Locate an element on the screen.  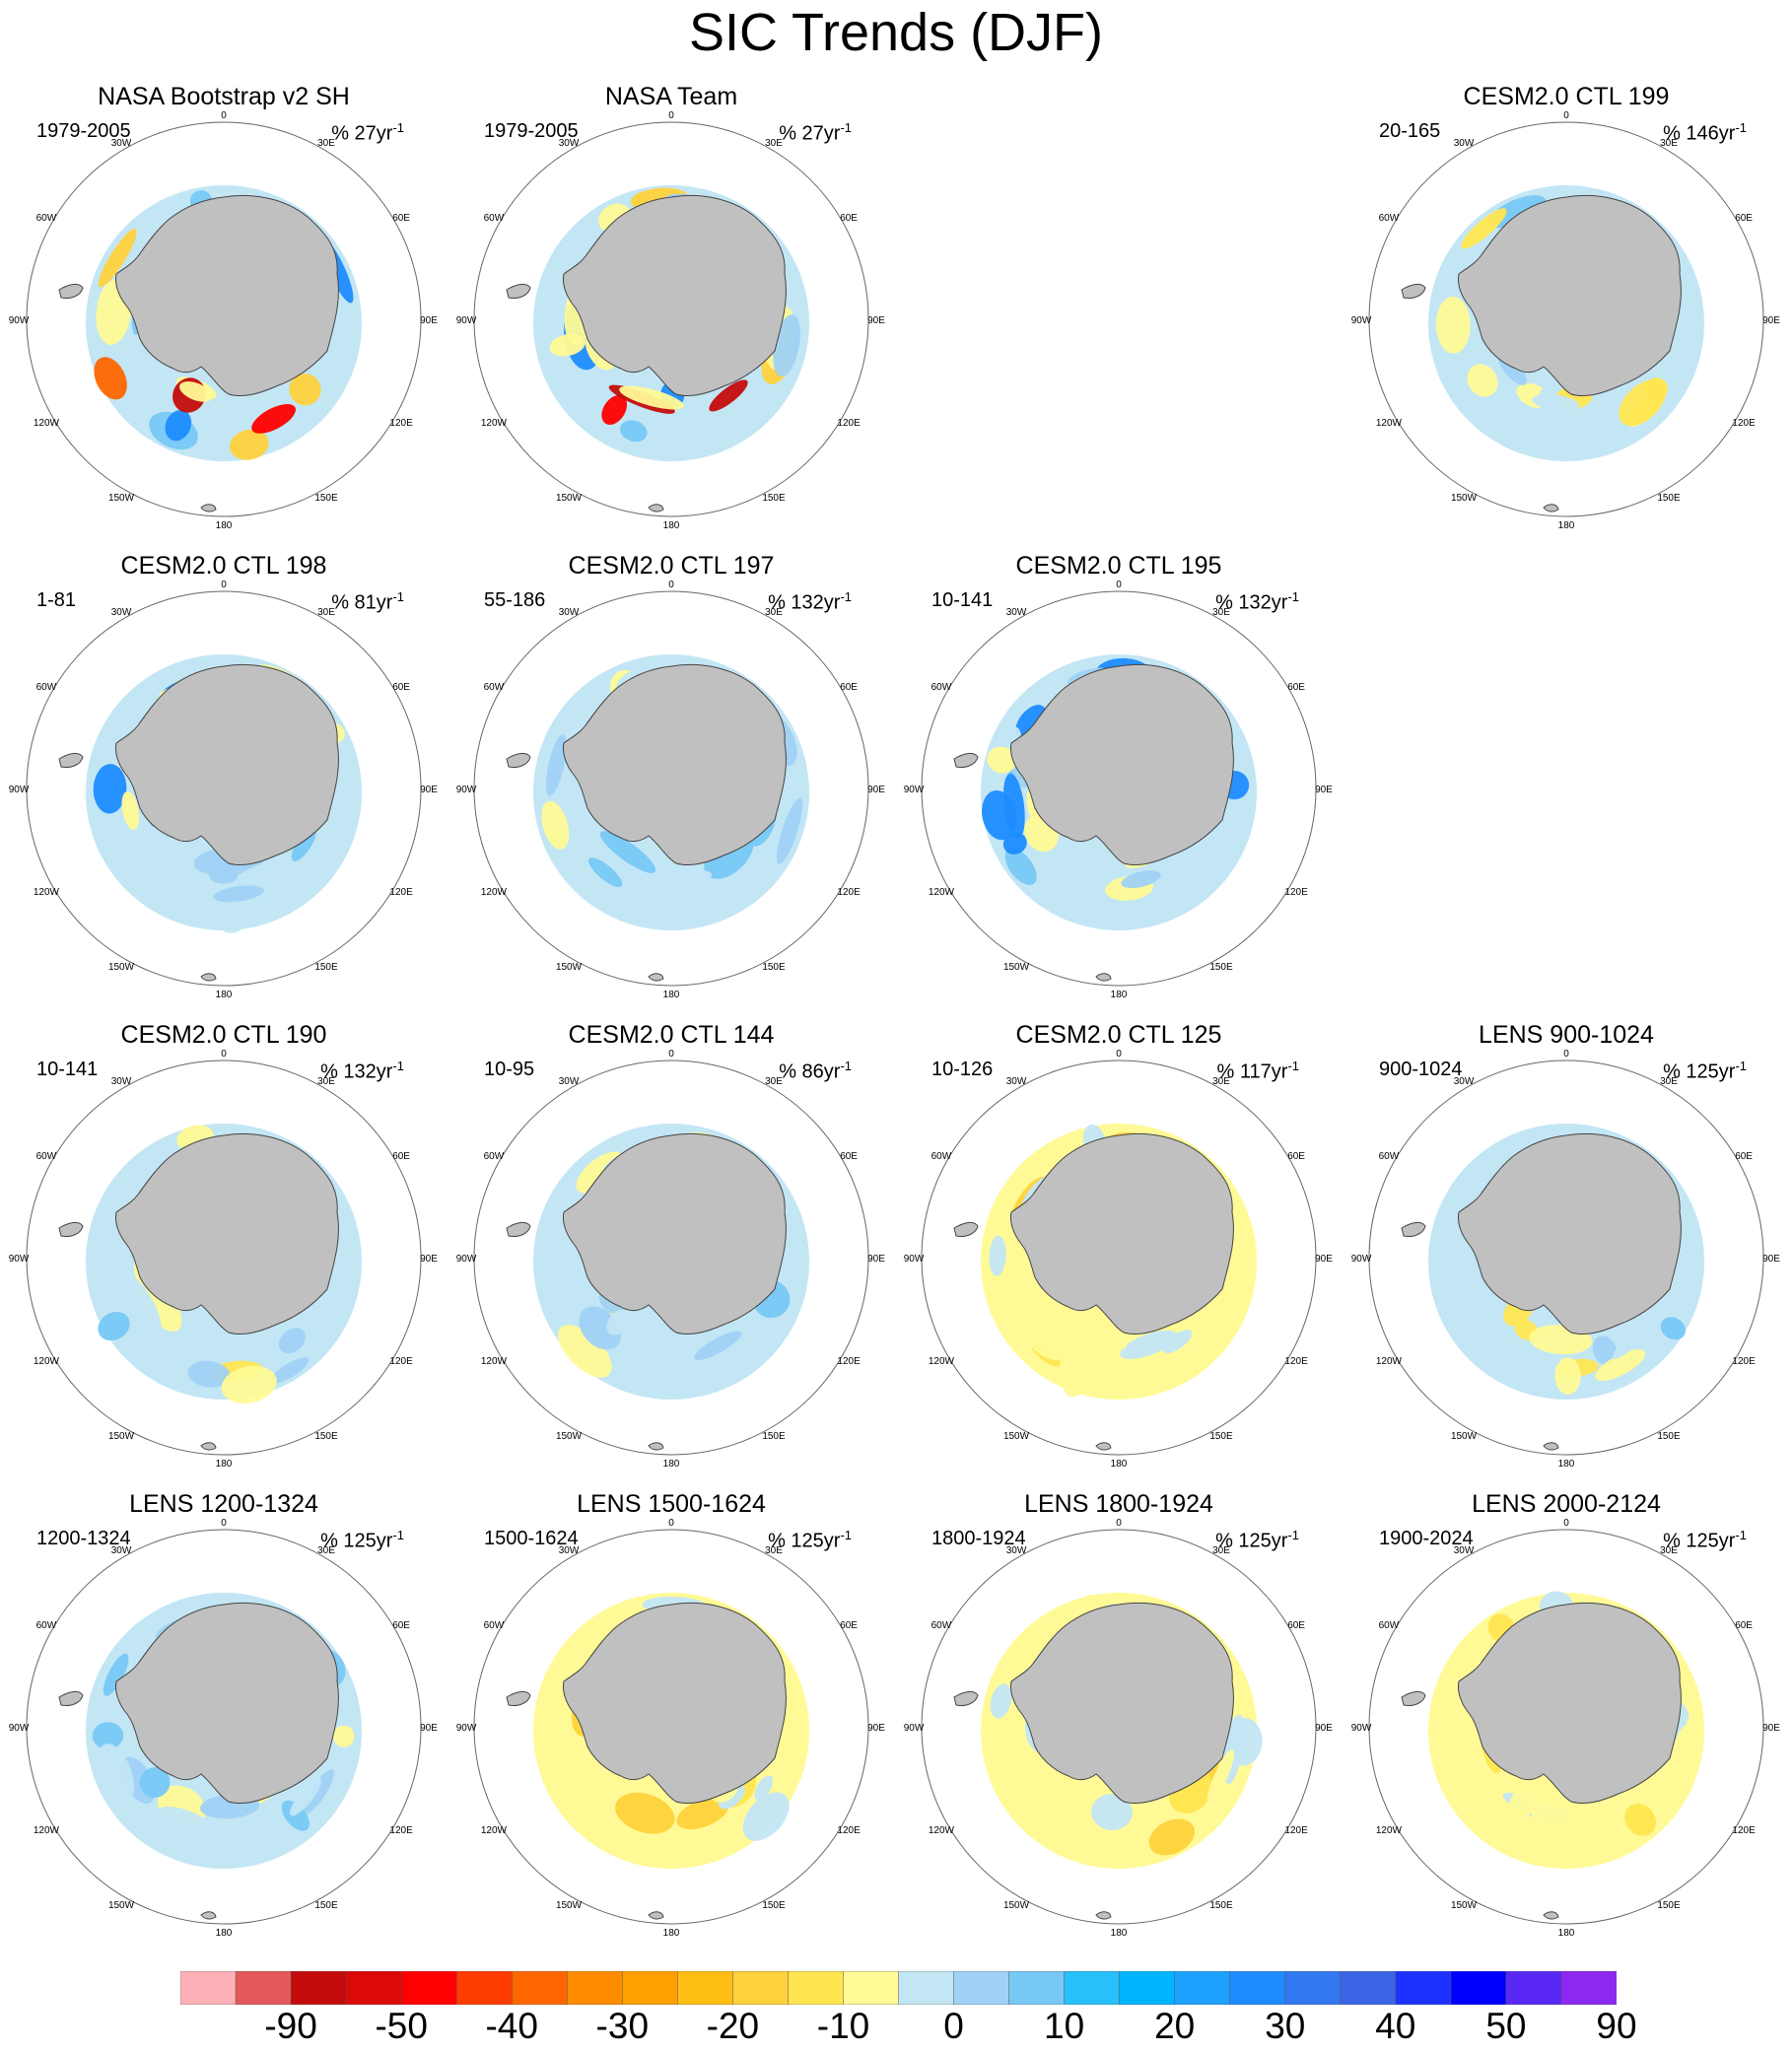
colorbar-tick-label: -90 is located at coordinates (290, 2026).